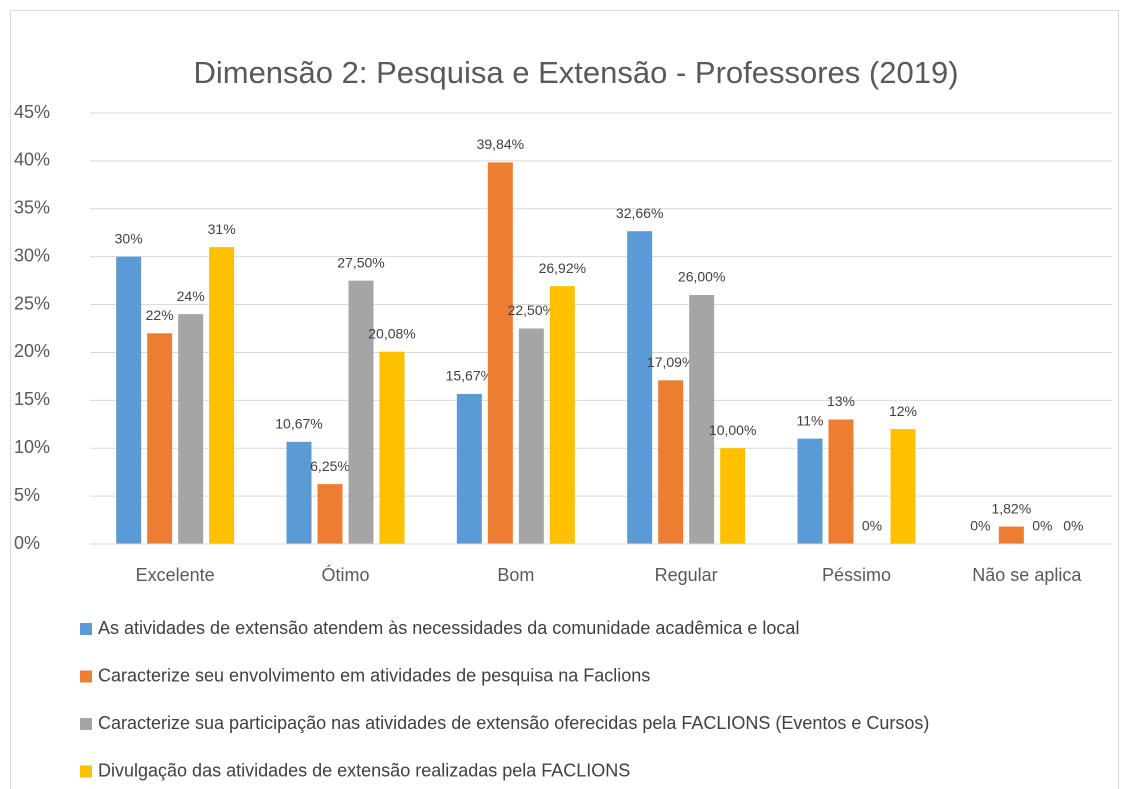  I want to click on value-label: 1,82%, so click(1011, 508).